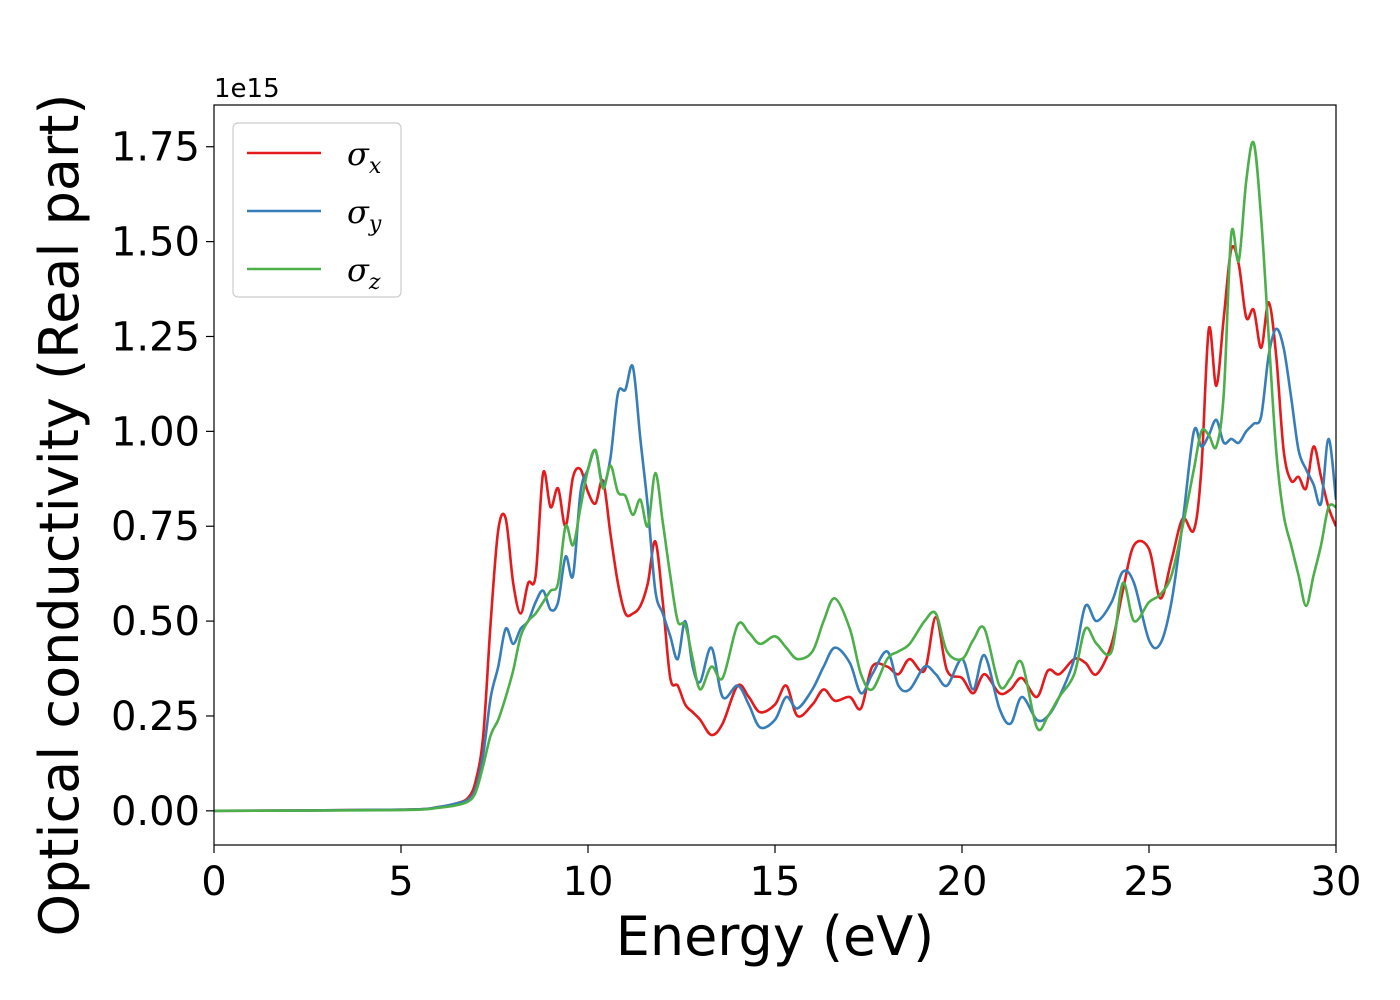 Image resolution: width=1400 pixels, height=1000 pixels. Describe the element at coordinates (155, 432) in the screenshot. I see `y-tick-label: 1.00` at that location.